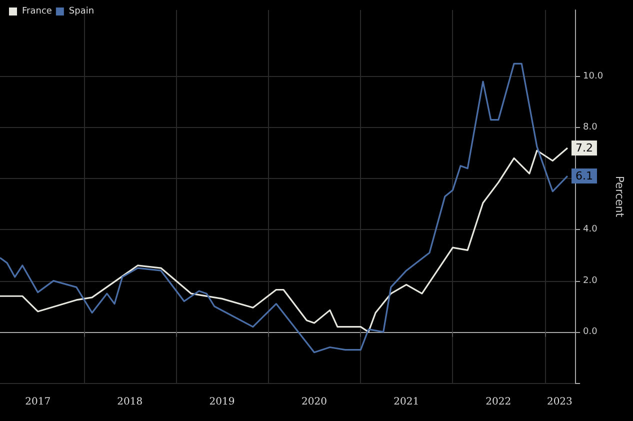 This screenshot has height=421, width=633. What do you see at coordinates (584, 147) in the screenshot?
I see `data-label: 7.2` at bounding box center [584, 147].